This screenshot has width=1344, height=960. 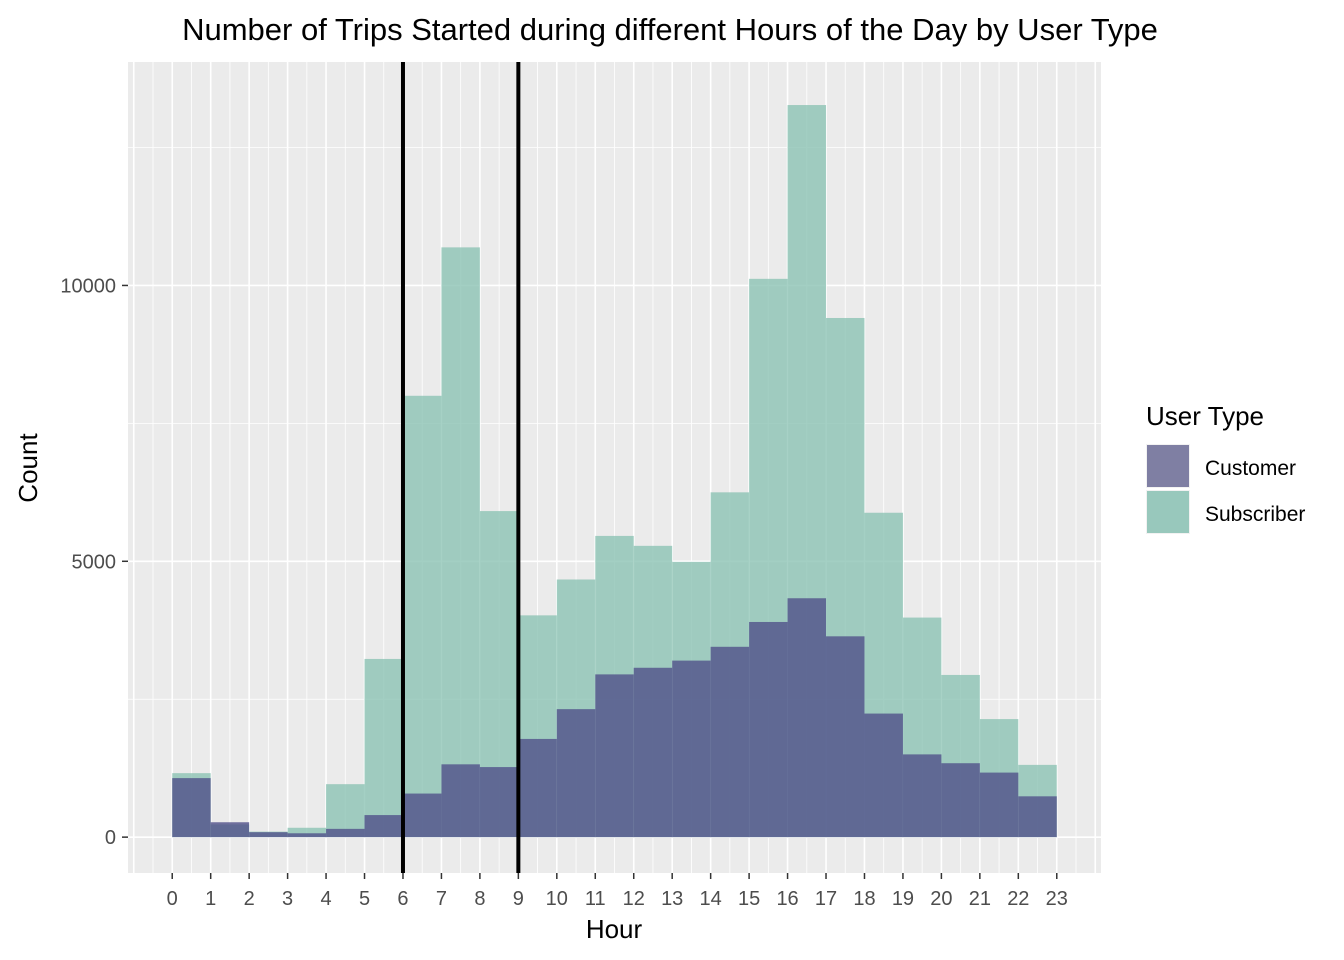 What do you see at coordinates (557, 899) in the screenshot?
I see `x-tick-label: 10` at bounding box center [557, 899].